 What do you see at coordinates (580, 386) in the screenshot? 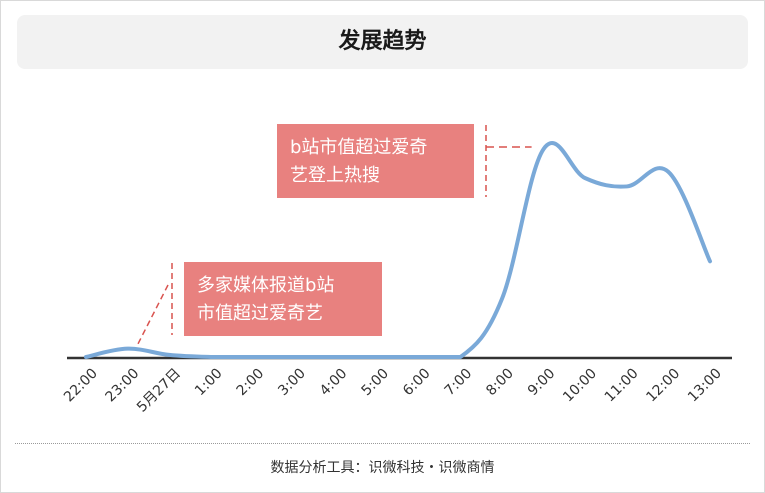
I see `x-tick-label: 10:00` at bounding box center [580, 386].